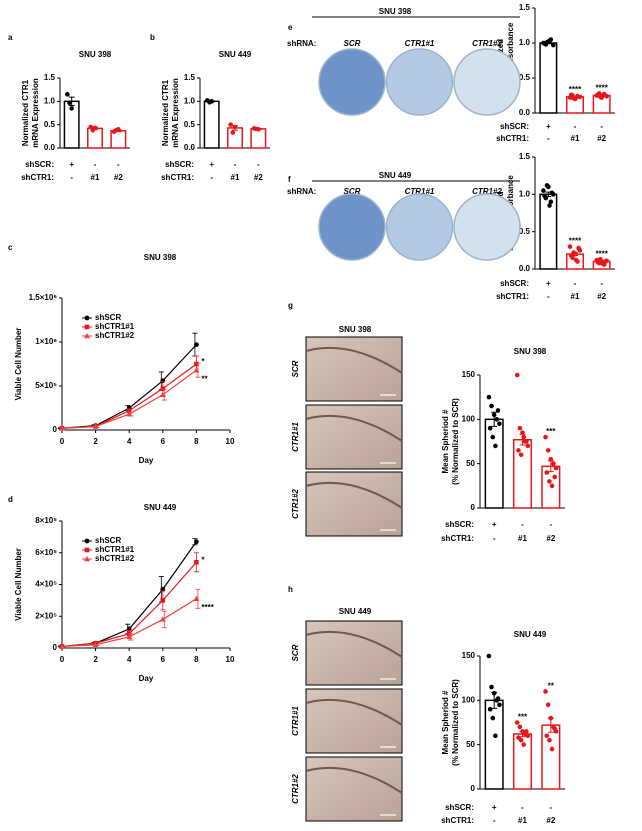  Describe the element at coordinates (160, 507) in the screenshot. I see `chart-title: SNU 449` at that location.